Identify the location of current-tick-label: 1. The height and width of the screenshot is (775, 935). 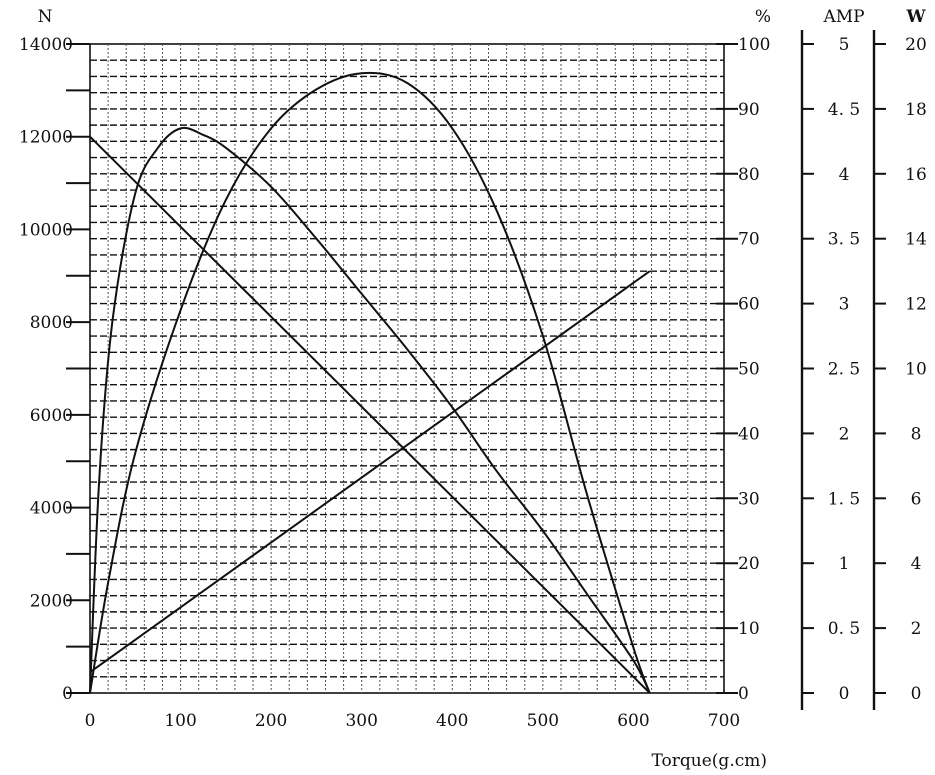
(844, 564).